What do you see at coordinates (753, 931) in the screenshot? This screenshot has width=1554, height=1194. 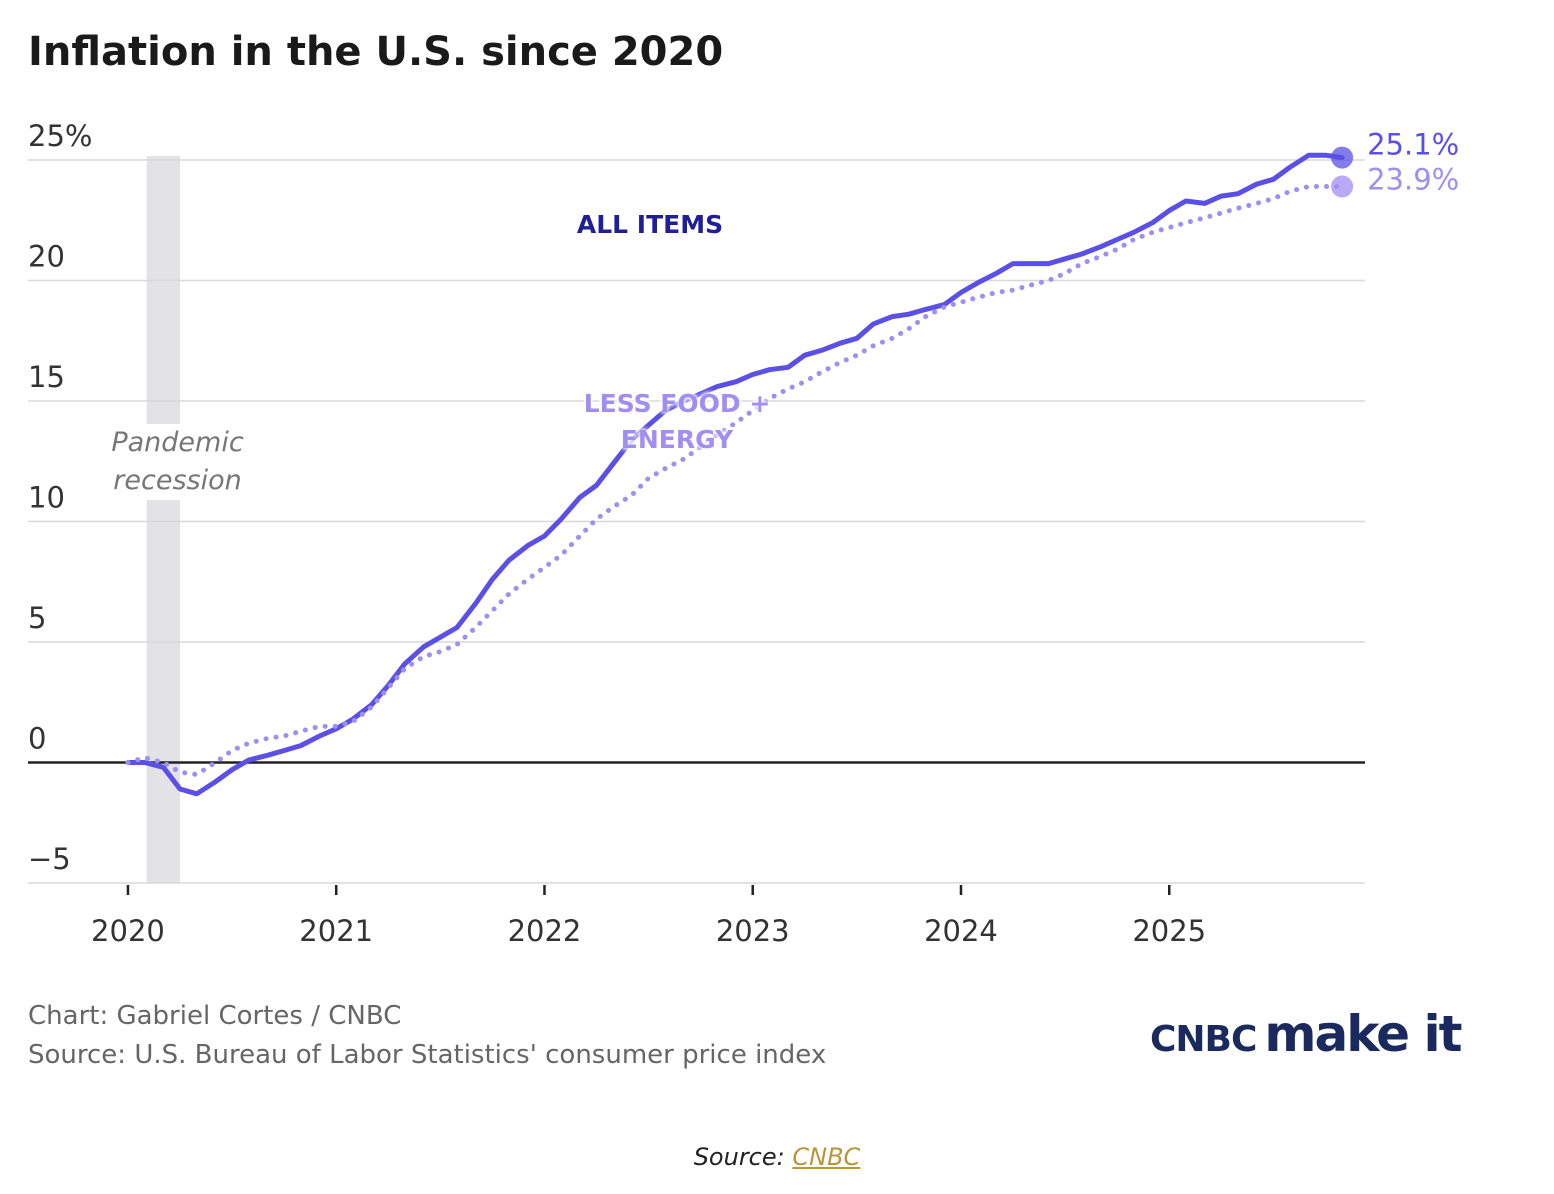 I see `x-tick-label: 2023` at bounding box center [753, 931].